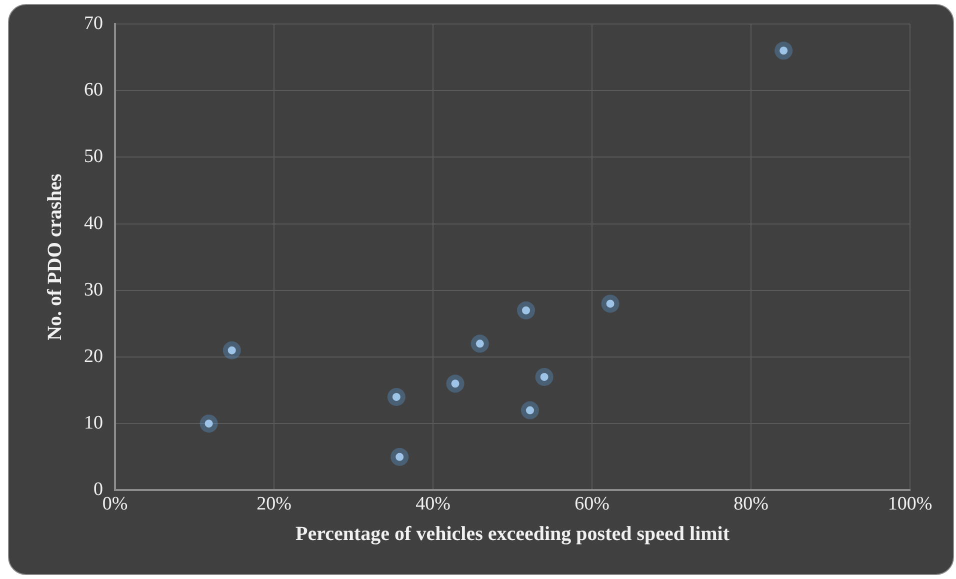 This screenshot has width=956, height=579. What do you see at coordinates (274, 504) in the screenshot?
I see `x-tick-label: 20%` at bounding box center [274, 504].